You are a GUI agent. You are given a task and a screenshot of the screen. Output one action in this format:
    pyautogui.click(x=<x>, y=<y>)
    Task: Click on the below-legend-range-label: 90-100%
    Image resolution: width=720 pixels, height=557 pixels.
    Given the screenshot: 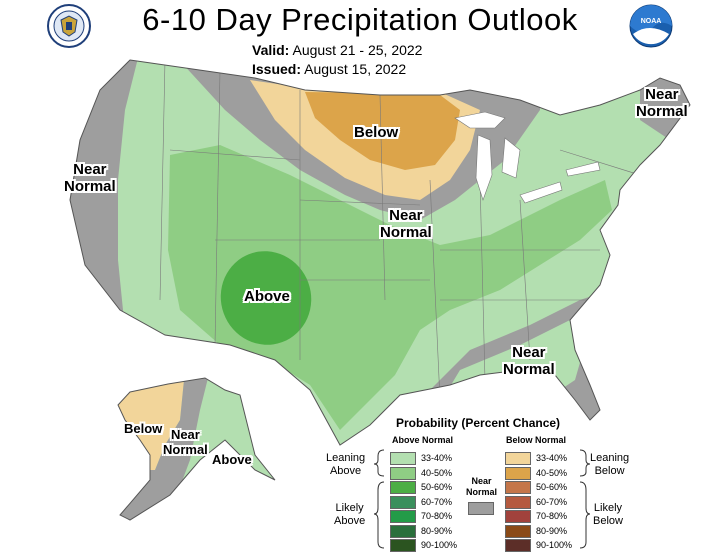 What is the action you would take?
    pyautogui.click(x=554, y=545)
    